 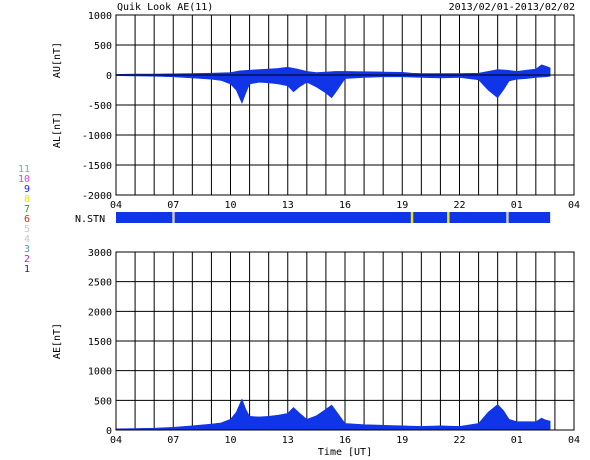 What do you see at coordinates (100, 253) in the screenshot?
I see `ae-ytick-label: 3000` at bounding box center [100, 253].